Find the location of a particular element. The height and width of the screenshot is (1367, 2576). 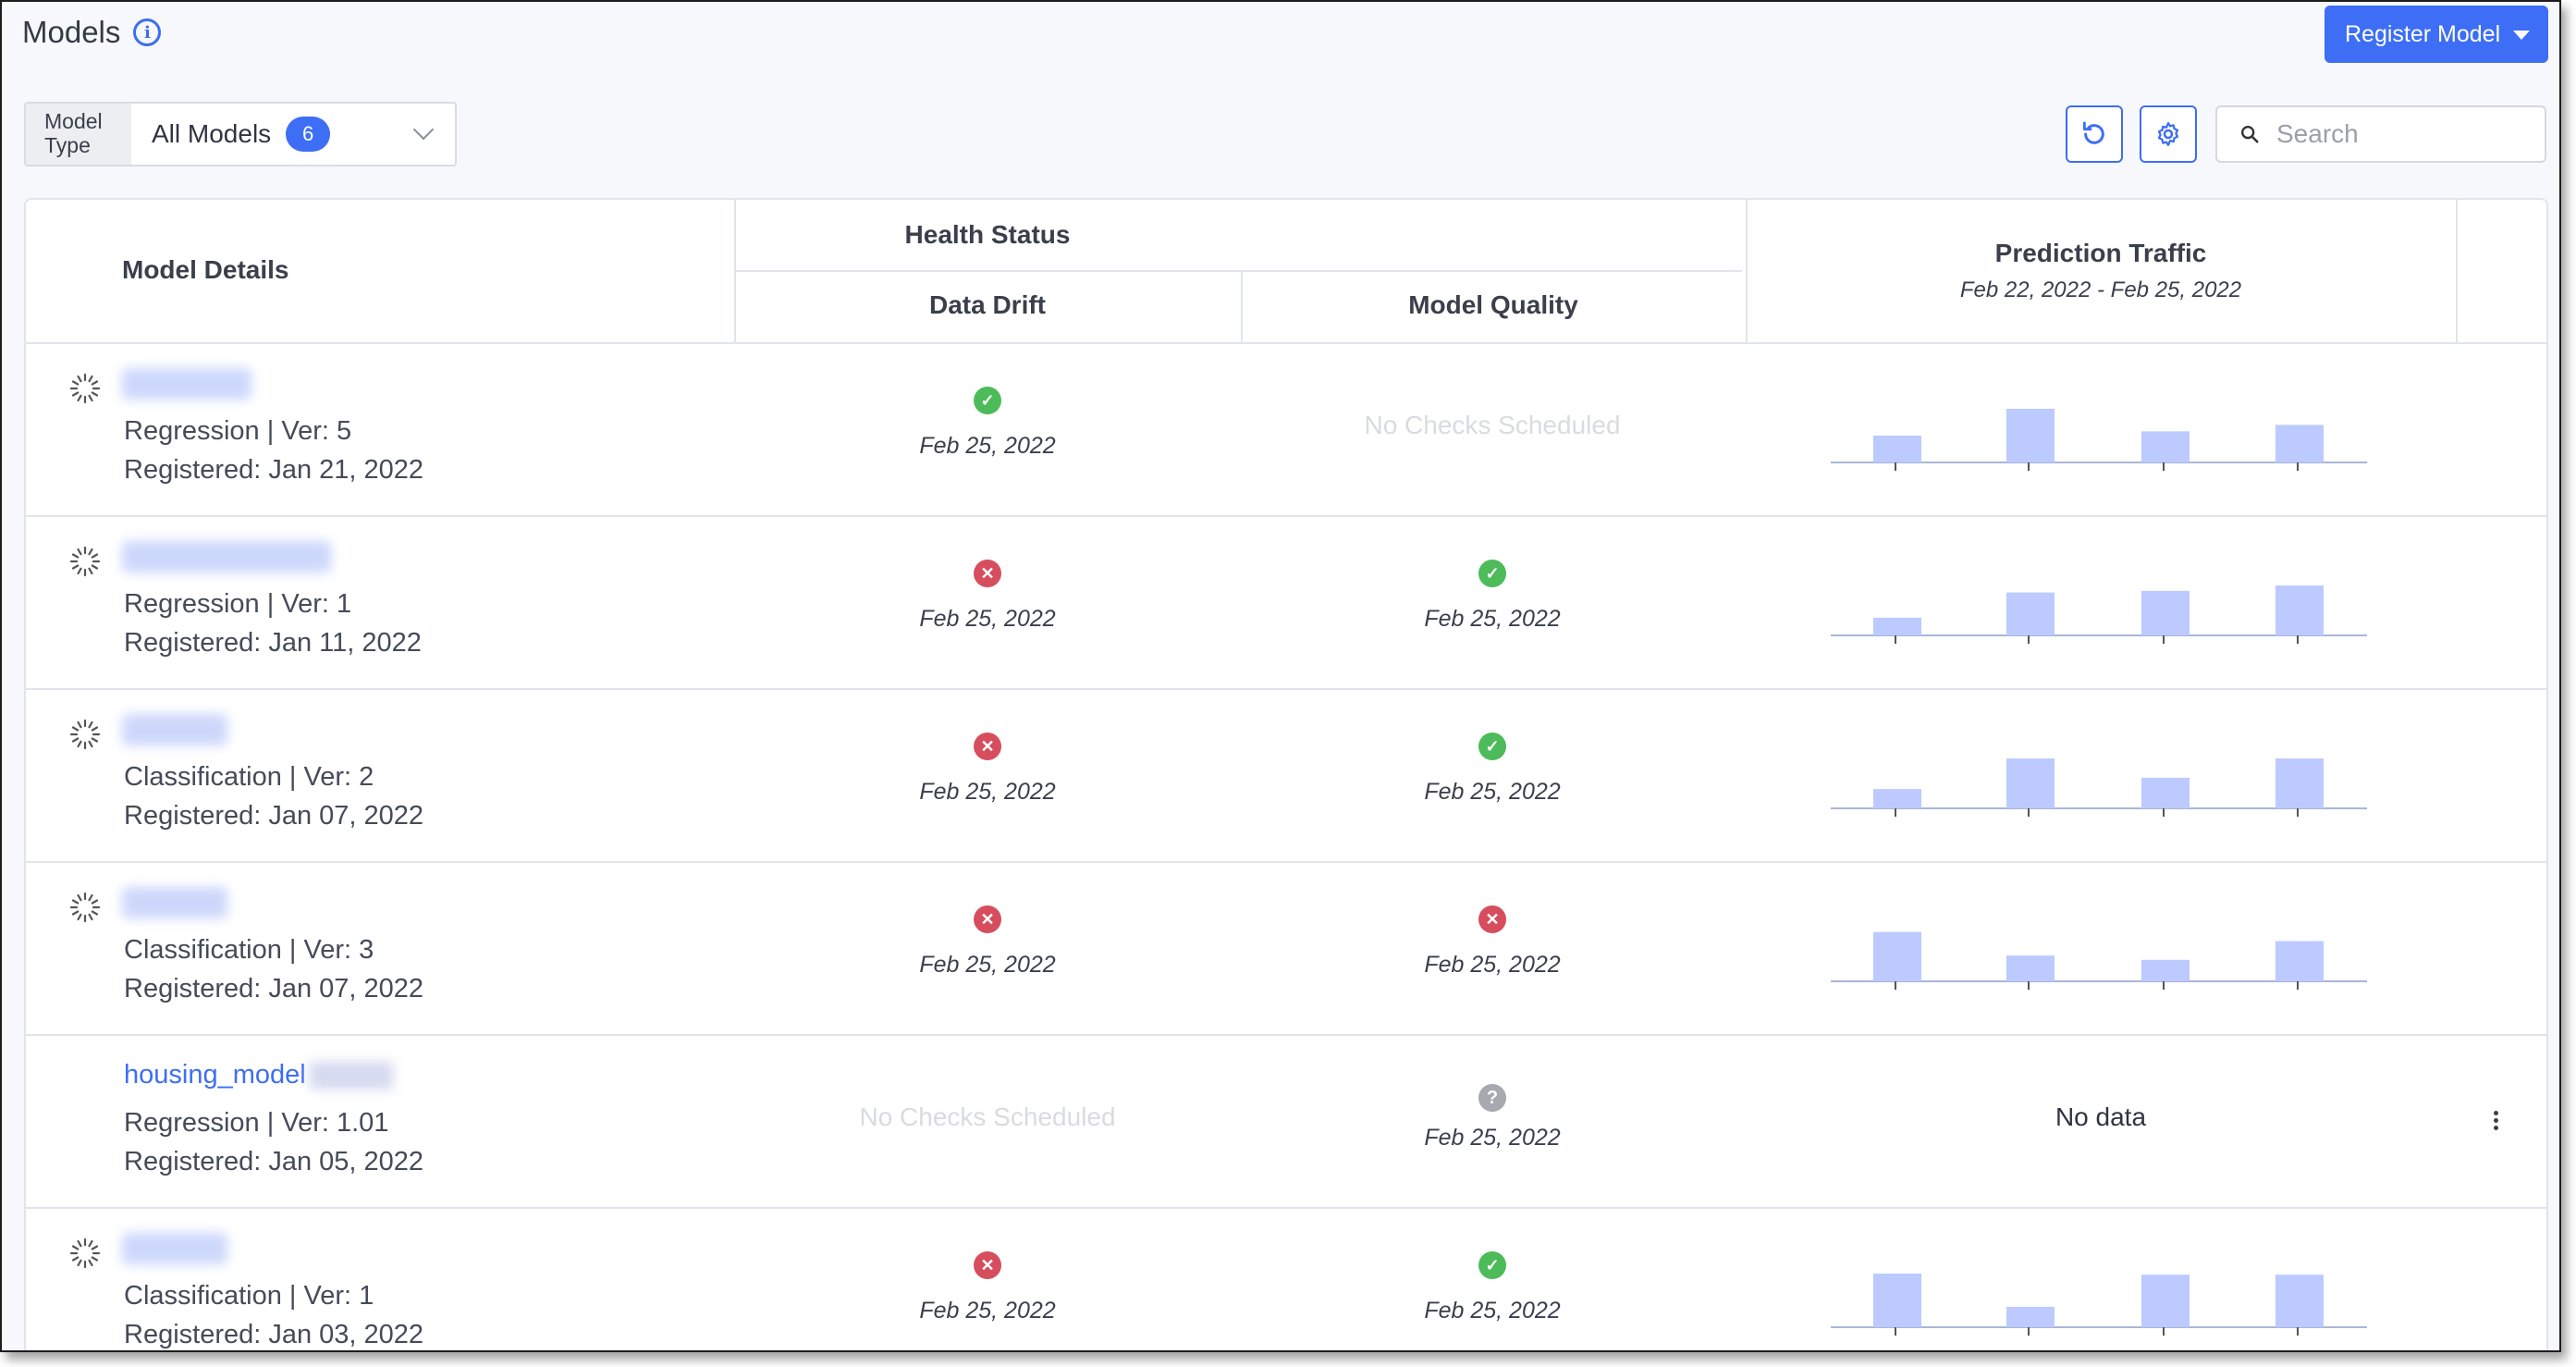

settings-button is located at coordinates (2168, 134).